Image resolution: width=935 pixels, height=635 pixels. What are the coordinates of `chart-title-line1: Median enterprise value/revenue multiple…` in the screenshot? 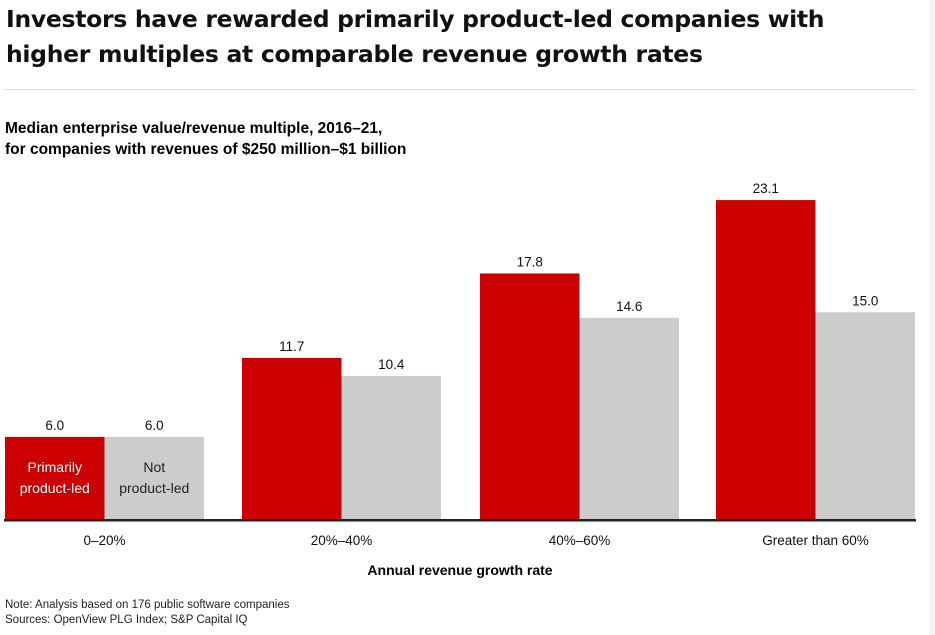 It's located at (194, 128).